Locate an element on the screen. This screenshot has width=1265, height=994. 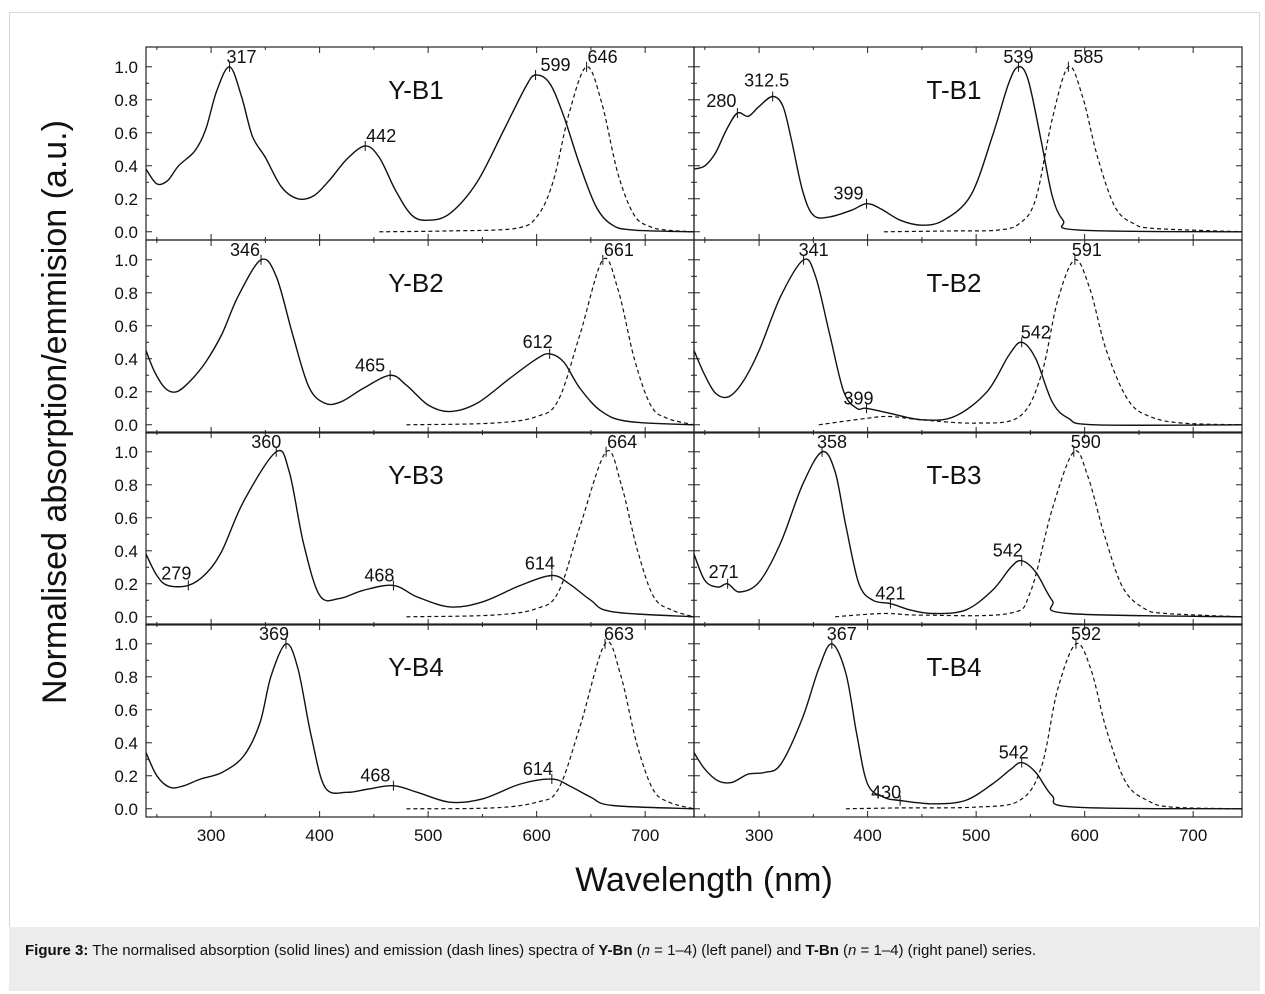
caption-text-4: ( is located at coordinates (843, 950).